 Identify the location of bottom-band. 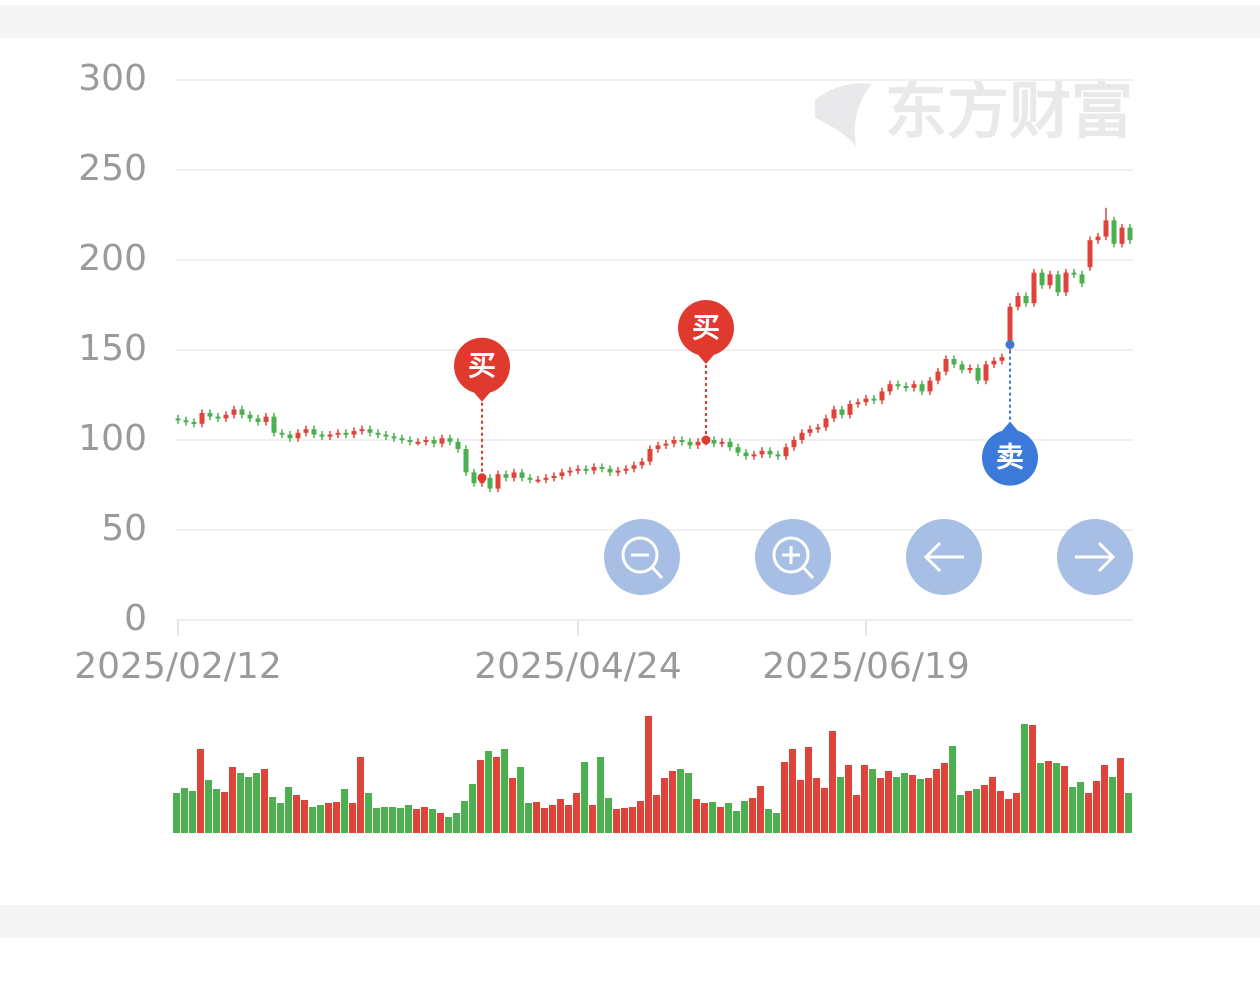
(630, 921).